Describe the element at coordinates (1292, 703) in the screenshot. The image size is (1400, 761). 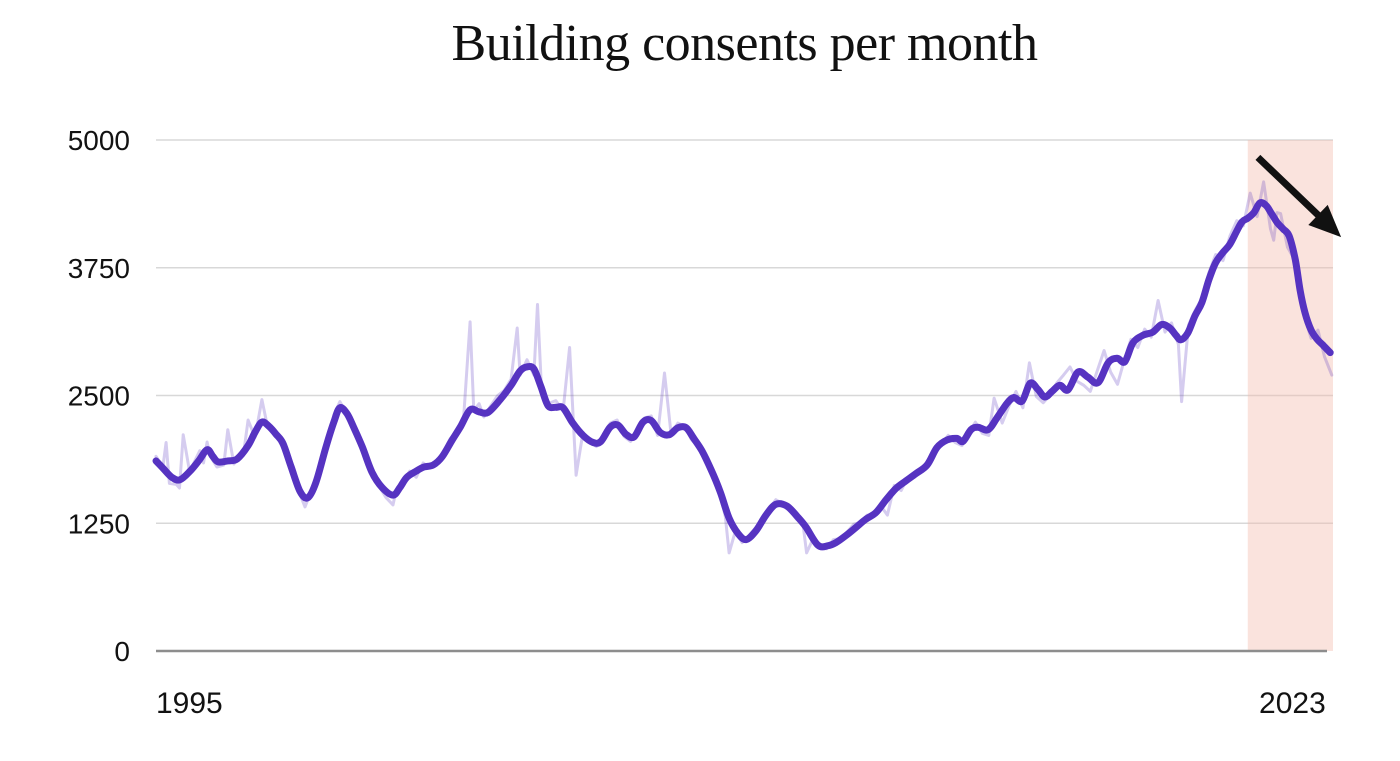
I see `x-axis-tick-label: 2023` at that location.